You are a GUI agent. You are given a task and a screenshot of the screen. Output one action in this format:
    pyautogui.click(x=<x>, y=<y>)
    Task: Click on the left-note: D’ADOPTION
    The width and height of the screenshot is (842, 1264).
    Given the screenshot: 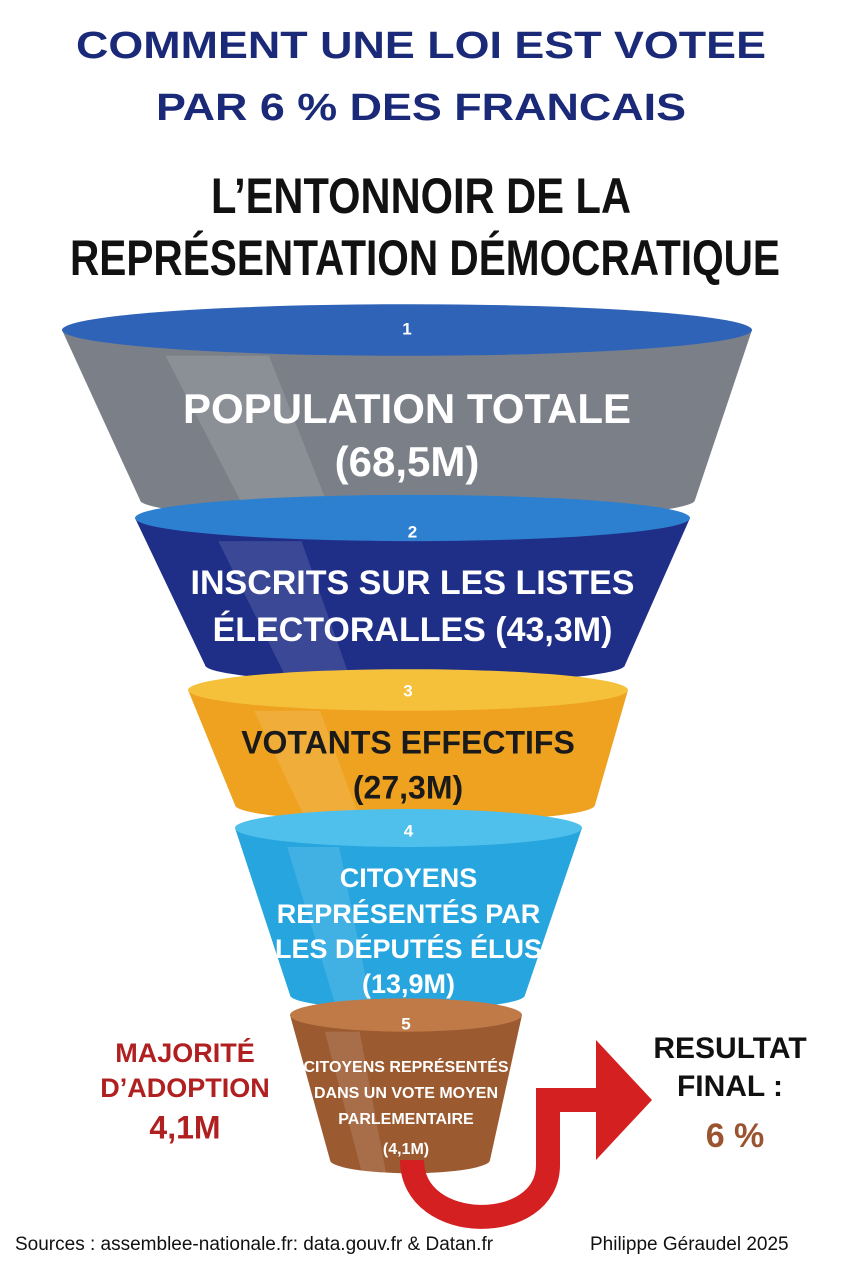 What is the action you would take?
    pyautogui.click(x=185, y=1088)
    